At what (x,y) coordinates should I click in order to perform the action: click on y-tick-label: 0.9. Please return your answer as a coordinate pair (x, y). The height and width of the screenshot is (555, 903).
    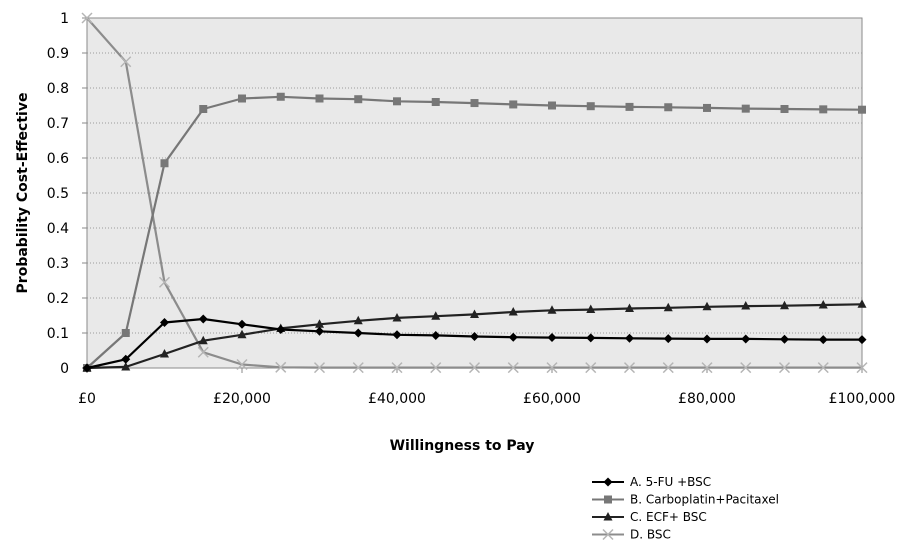
    Looking at the image, I should click on (58, 54).